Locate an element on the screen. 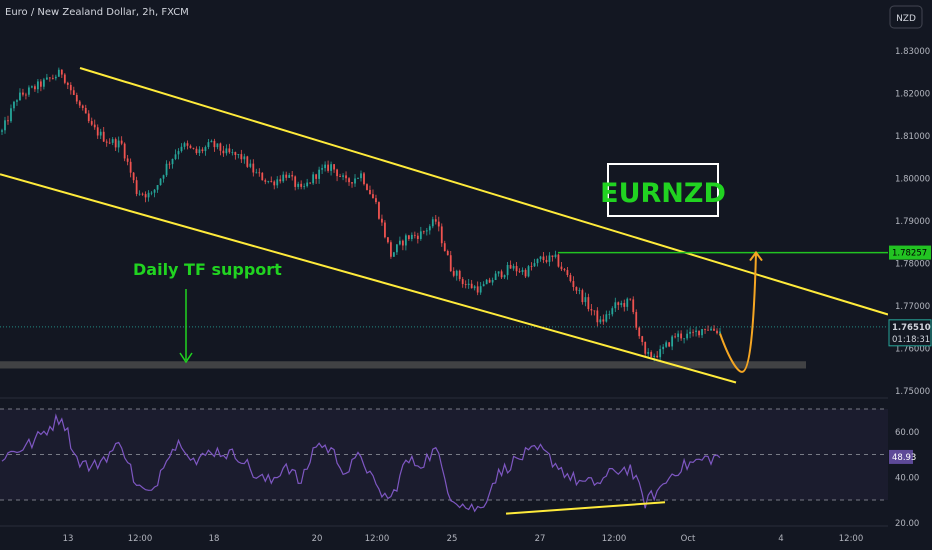 This screenshot has height=550, width=932. pair-label-box: EURNZD is located at coordinates (663, 190).